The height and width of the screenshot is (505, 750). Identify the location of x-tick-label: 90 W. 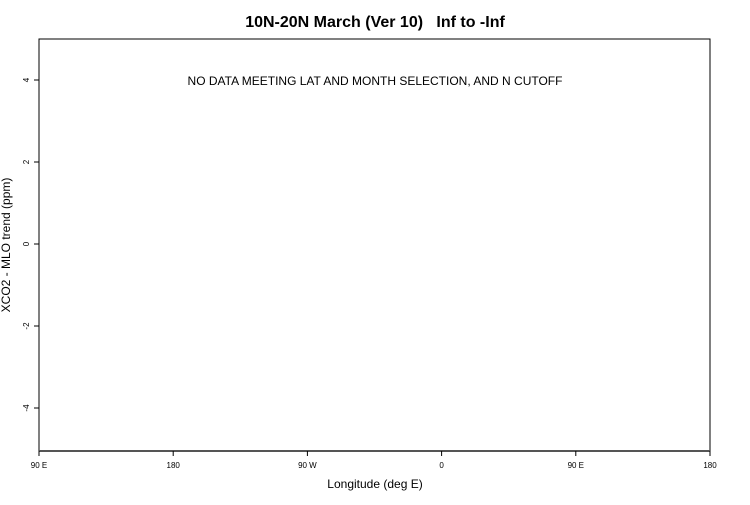
(307, 465).